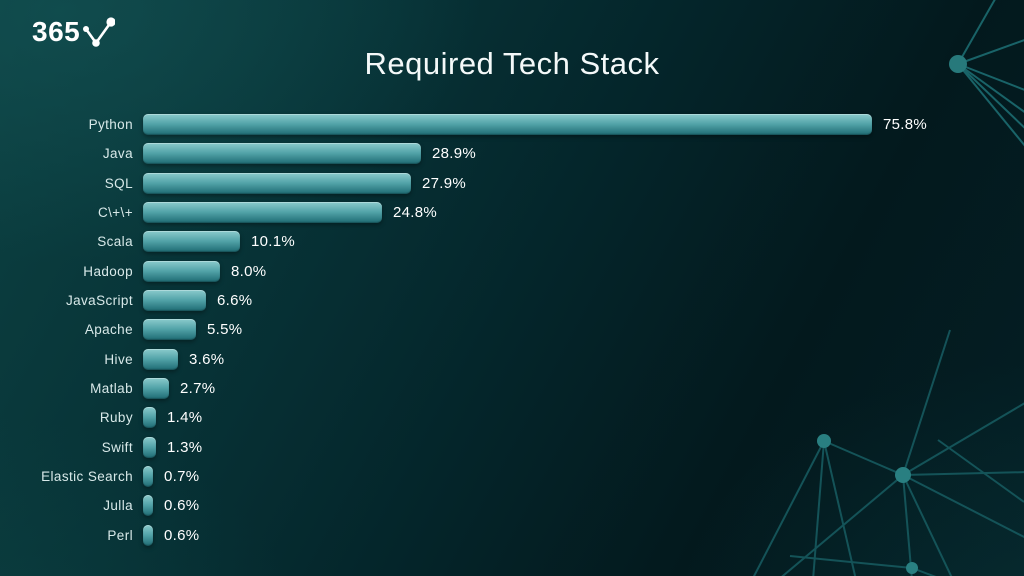  I want to click on bar-row: Swift 1.3%, so click(512, 447).